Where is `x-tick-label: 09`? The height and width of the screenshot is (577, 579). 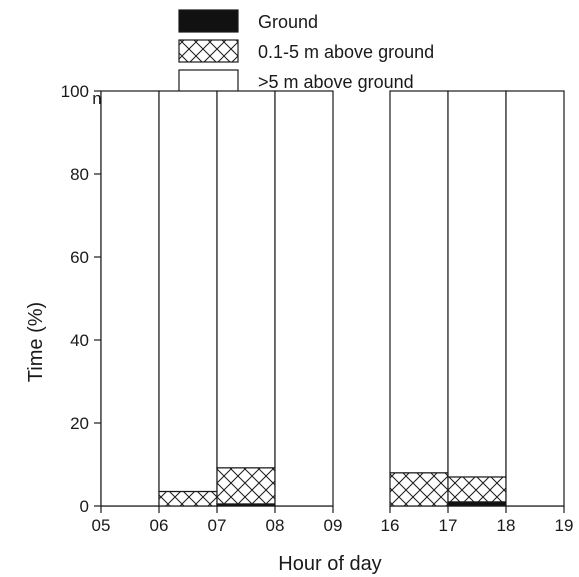
x-tick-label: 09 is located at coordinates (333, 525).